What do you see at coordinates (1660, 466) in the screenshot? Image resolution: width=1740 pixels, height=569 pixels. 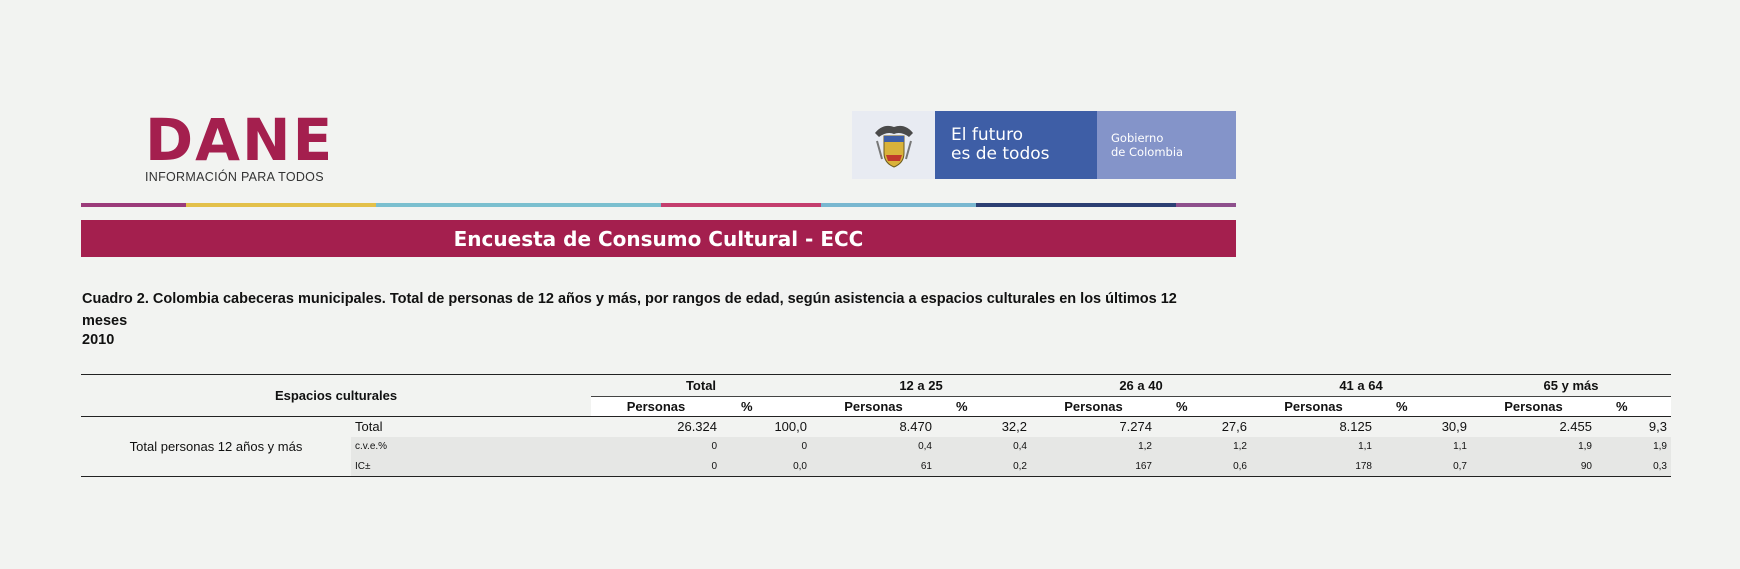 I see `table-cell: 0,3` at bounding box center [1660, 466].